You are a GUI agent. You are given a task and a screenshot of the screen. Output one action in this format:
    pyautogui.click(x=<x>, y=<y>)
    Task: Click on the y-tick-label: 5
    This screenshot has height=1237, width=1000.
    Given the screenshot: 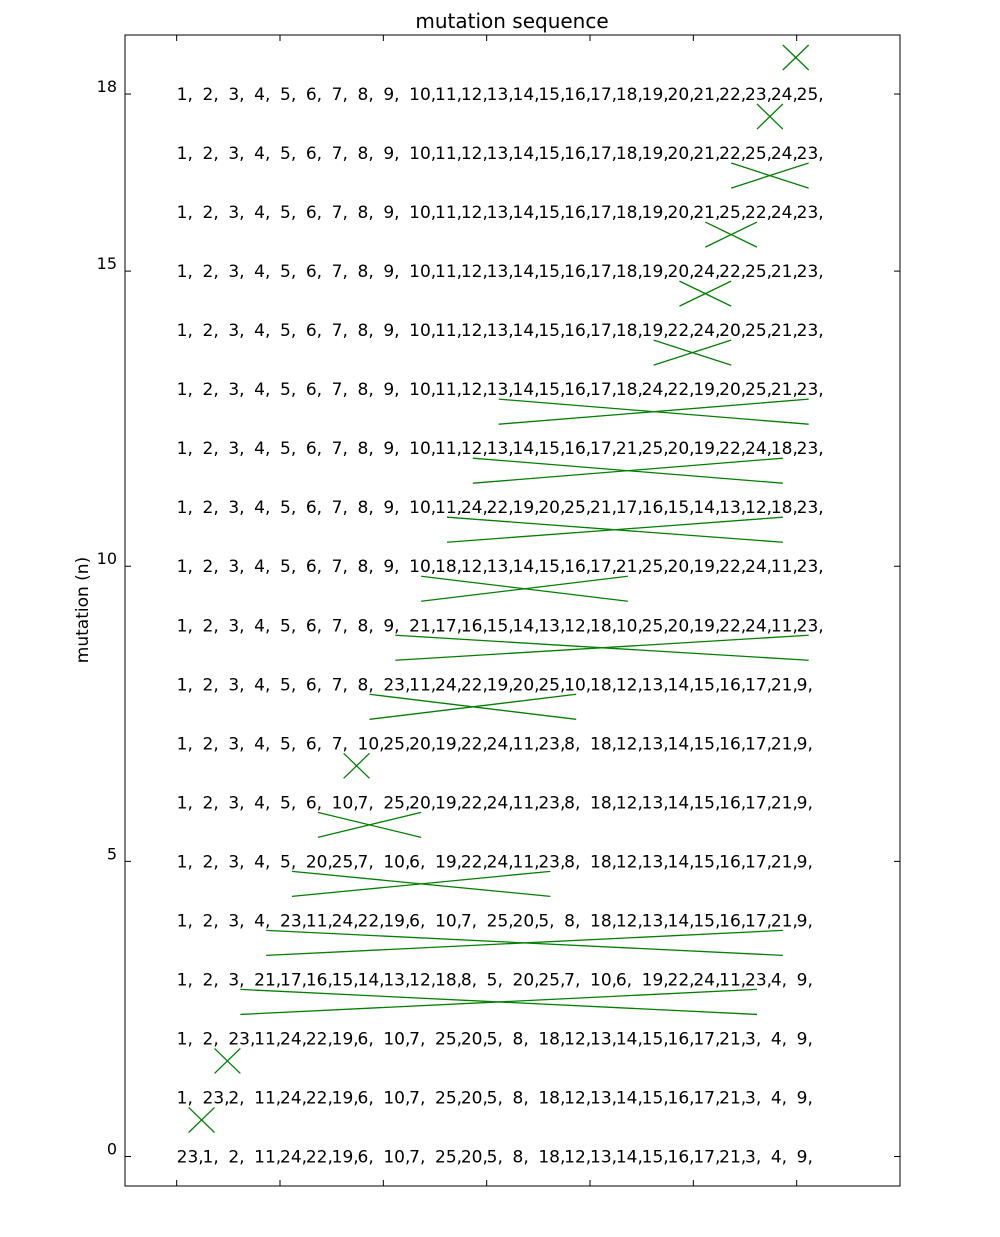 What is the action you would take?
    pyautogui.click(x=112, y=853)
    